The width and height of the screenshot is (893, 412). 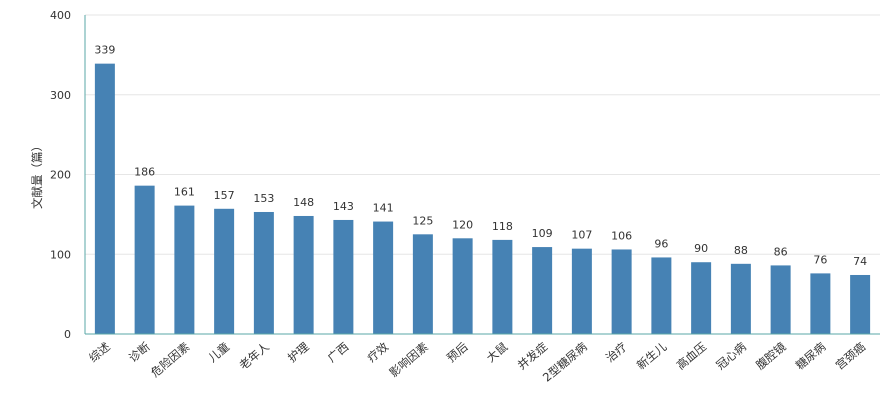 What do you see at coordinates (60, 95) in the screenshot?
I see `y-tick-label: 300` at bounding box center [60, 95].